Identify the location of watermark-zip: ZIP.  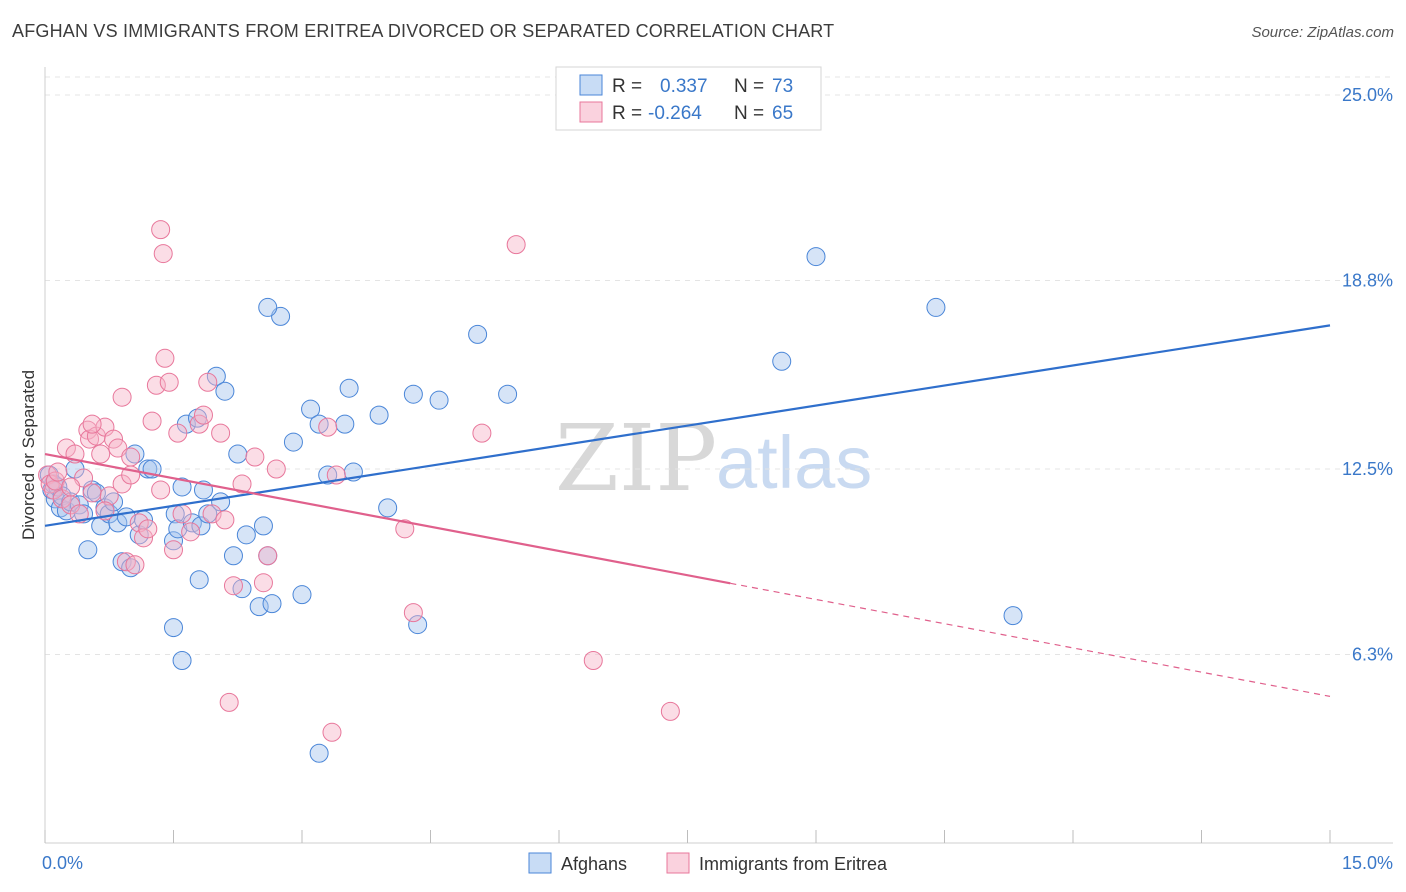
(636, 458).